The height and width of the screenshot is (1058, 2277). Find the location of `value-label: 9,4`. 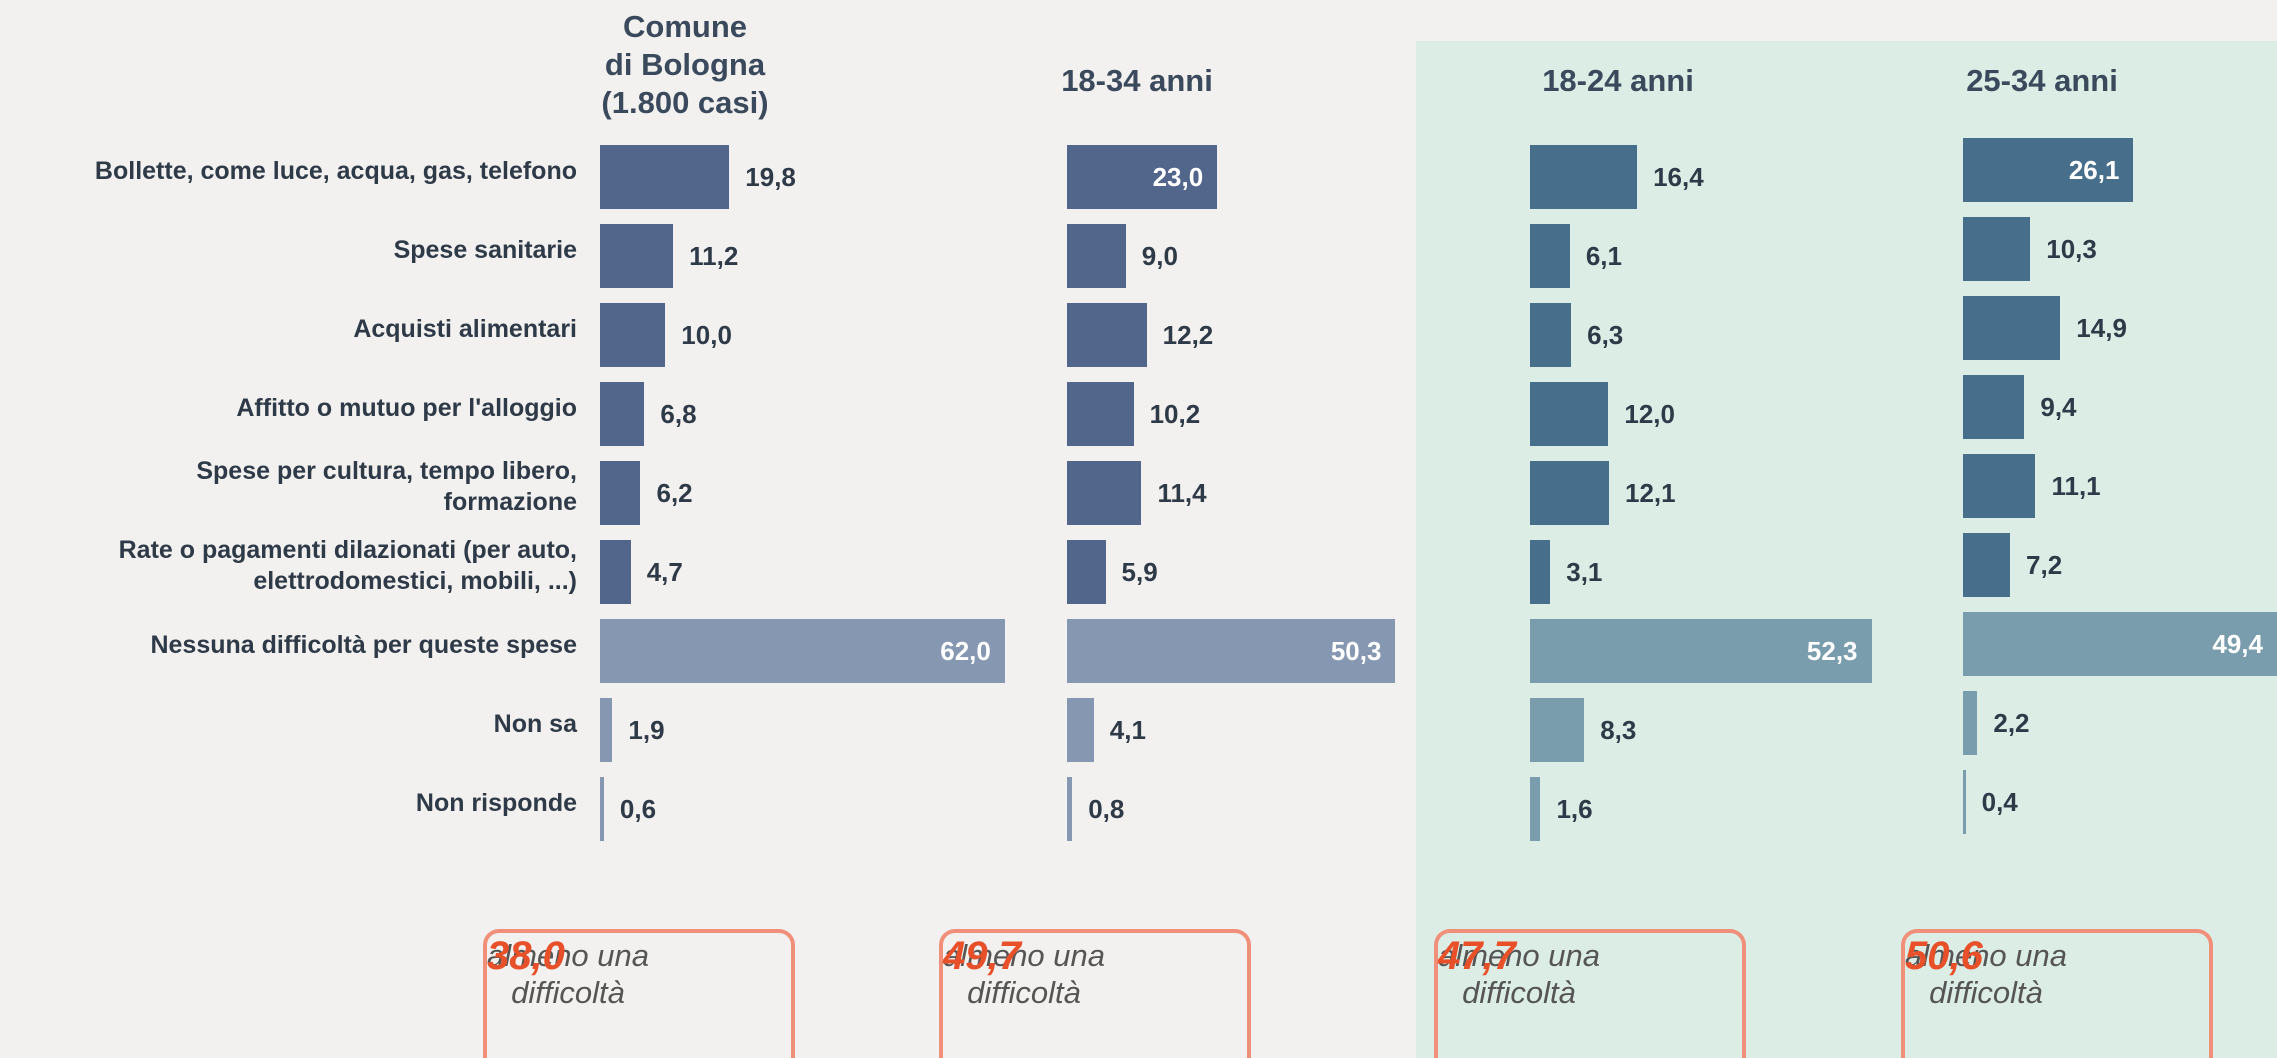

value-label: 9,4 is located at coordinates (2058, 407).